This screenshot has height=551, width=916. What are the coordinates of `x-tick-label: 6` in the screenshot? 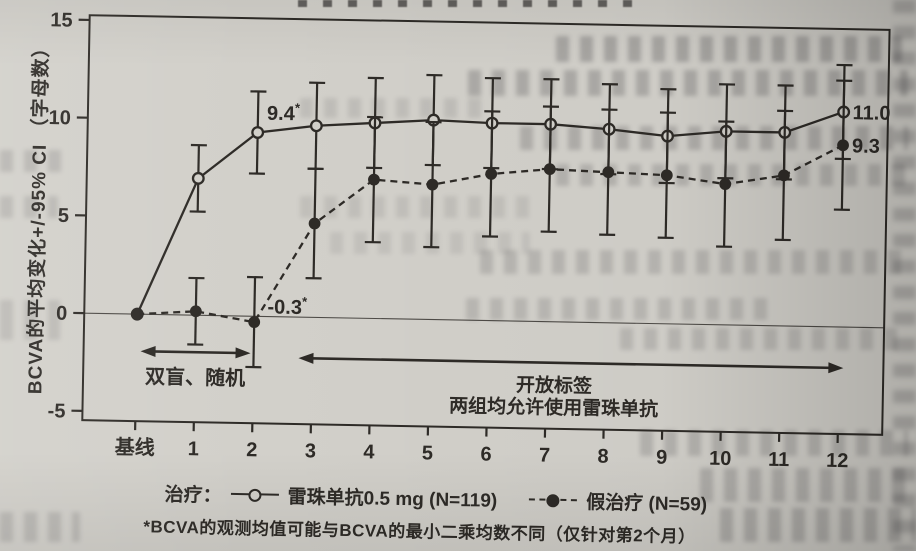 It's located at (486, 454).